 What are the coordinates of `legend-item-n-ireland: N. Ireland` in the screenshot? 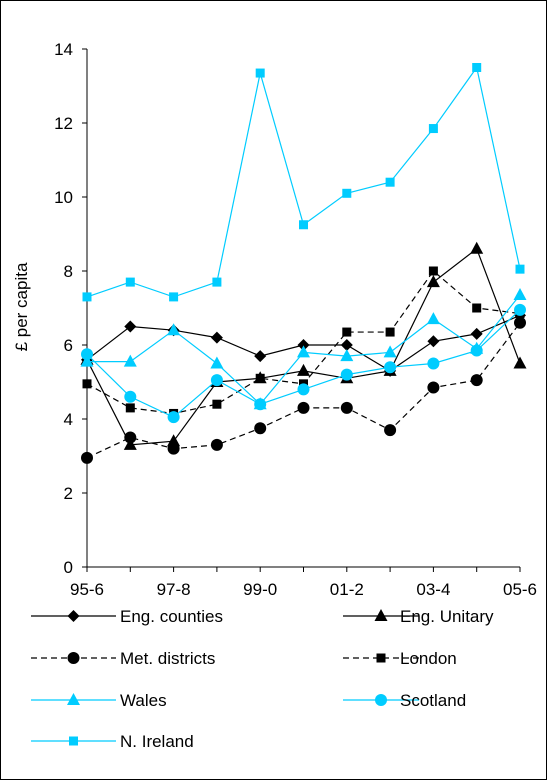 It's located at (112, 741).